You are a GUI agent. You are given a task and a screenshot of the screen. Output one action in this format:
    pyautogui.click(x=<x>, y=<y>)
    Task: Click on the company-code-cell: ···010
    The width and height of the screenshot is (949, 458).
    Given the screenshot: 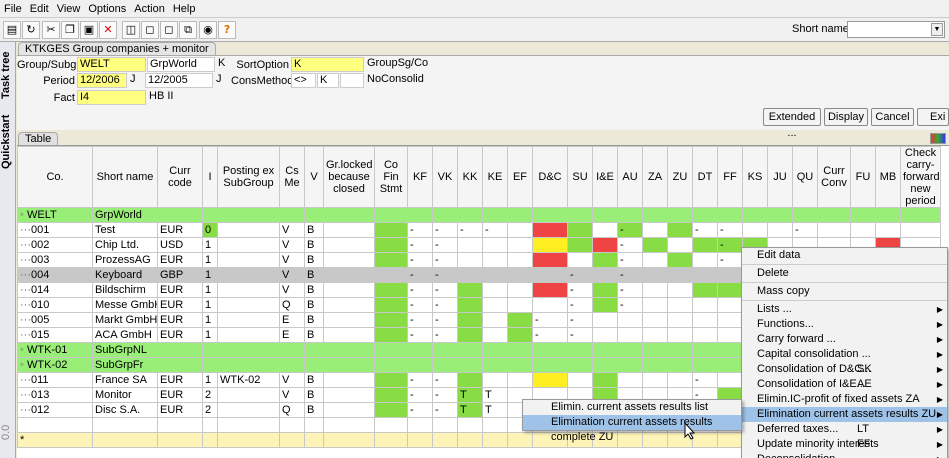 What is the action you would take?
    pyautogui.click(x=55, y=305)
    